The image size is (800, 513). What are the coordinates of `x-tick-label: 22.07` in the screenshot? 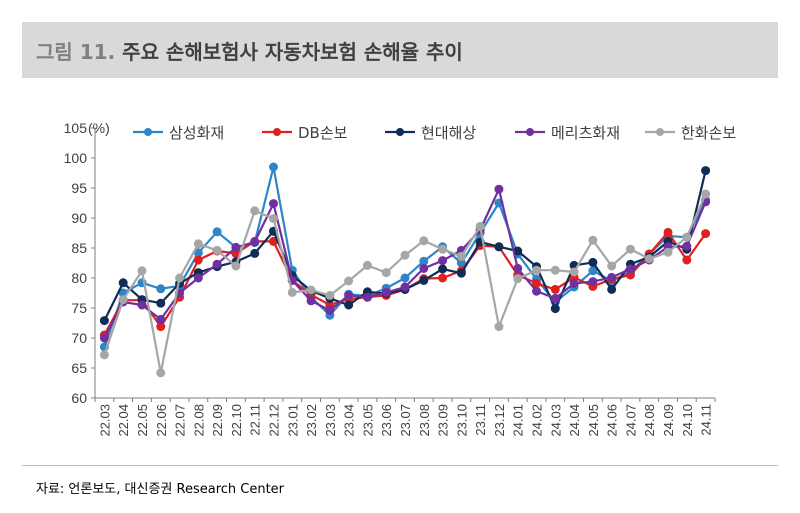 It's located at (180, 420).